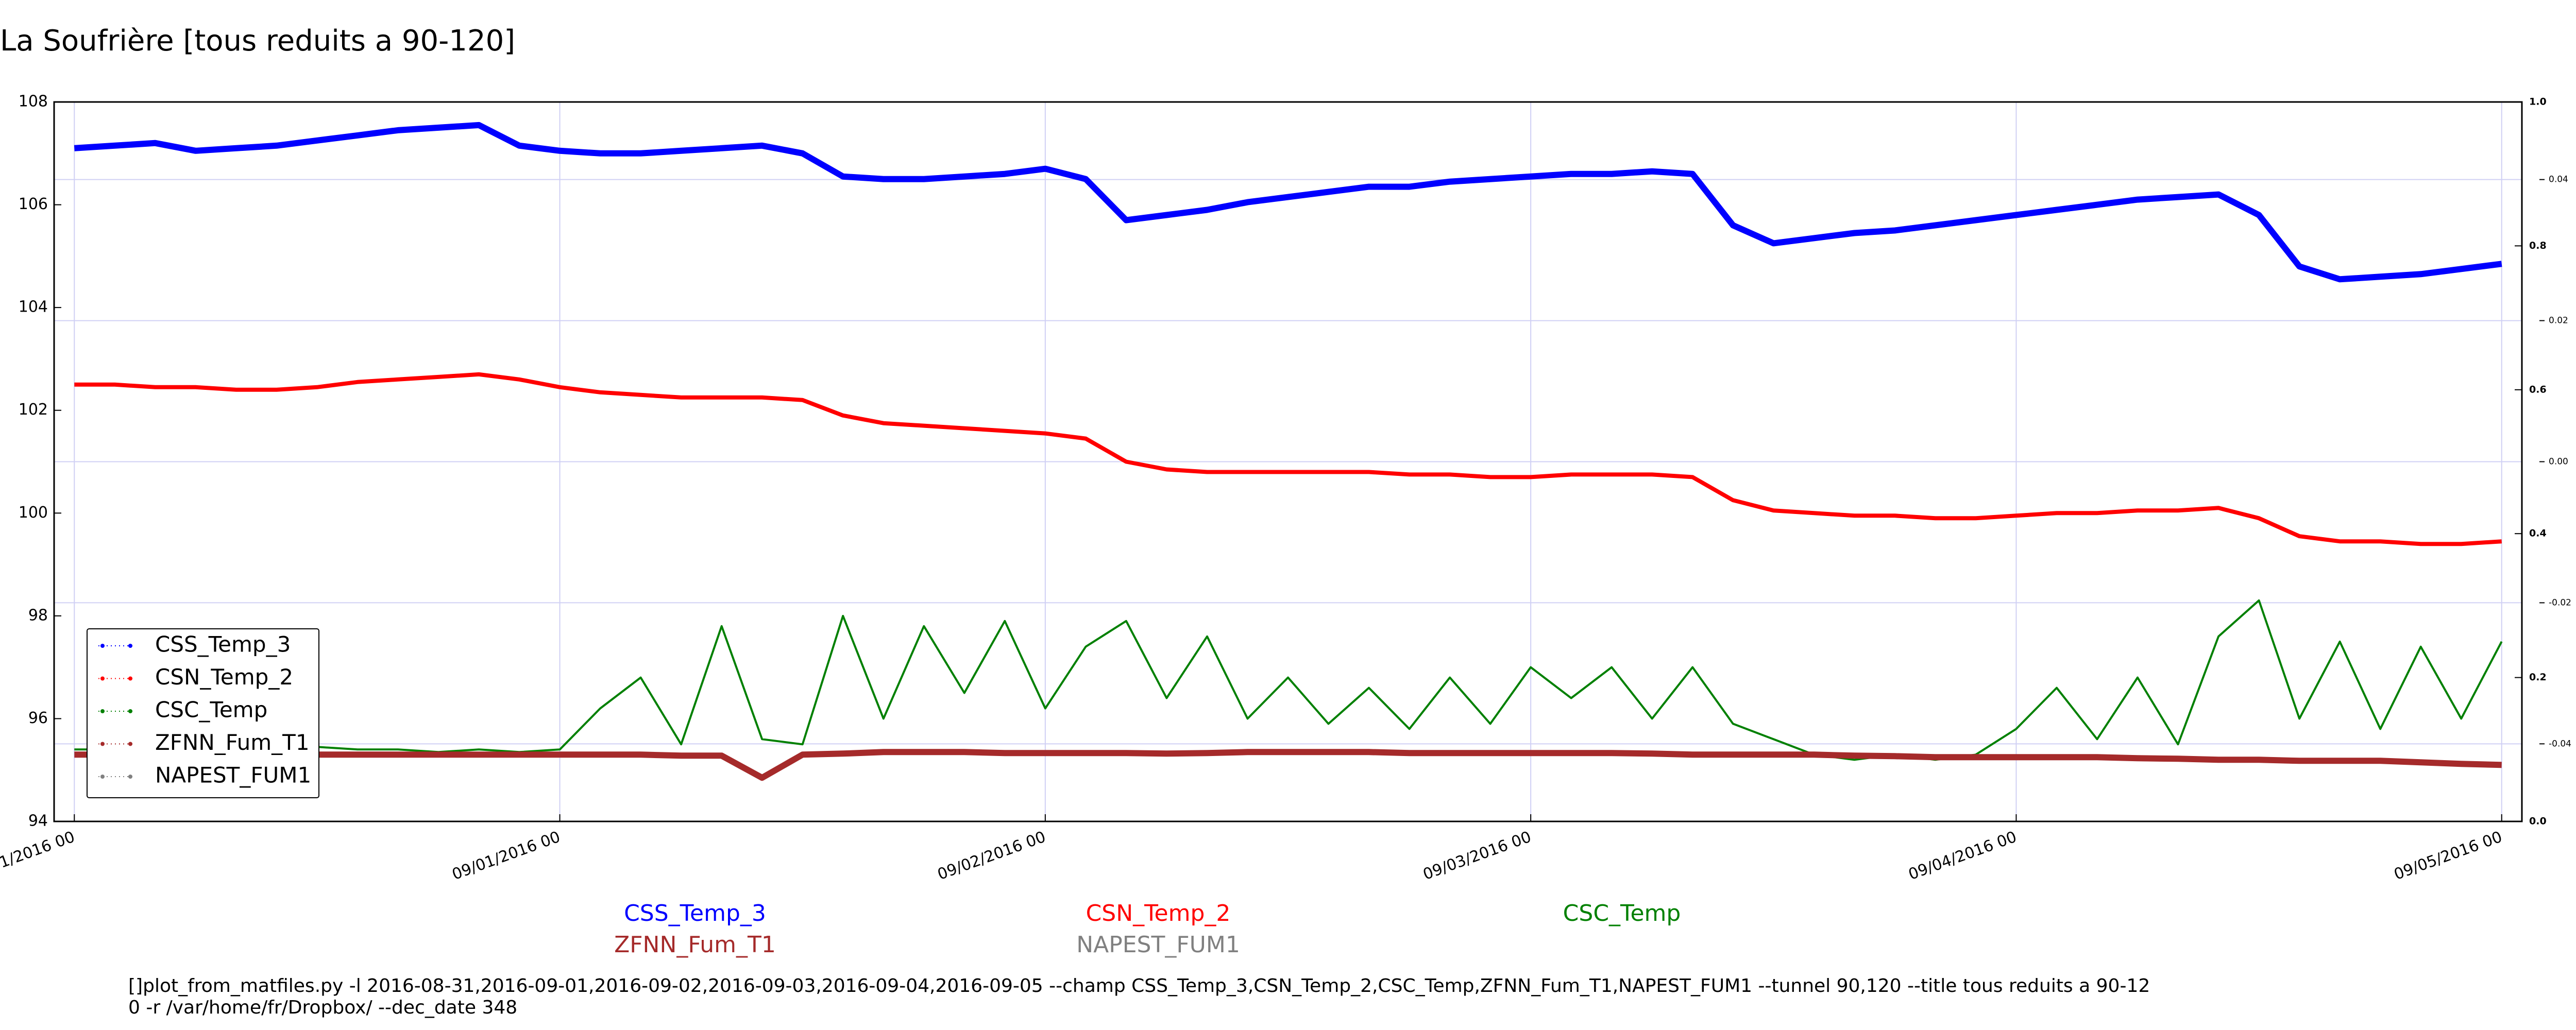 The height and width of the screenshot is (1030, 2576). I want to click on series-name: CSC_Temp, so click(1622, 913).